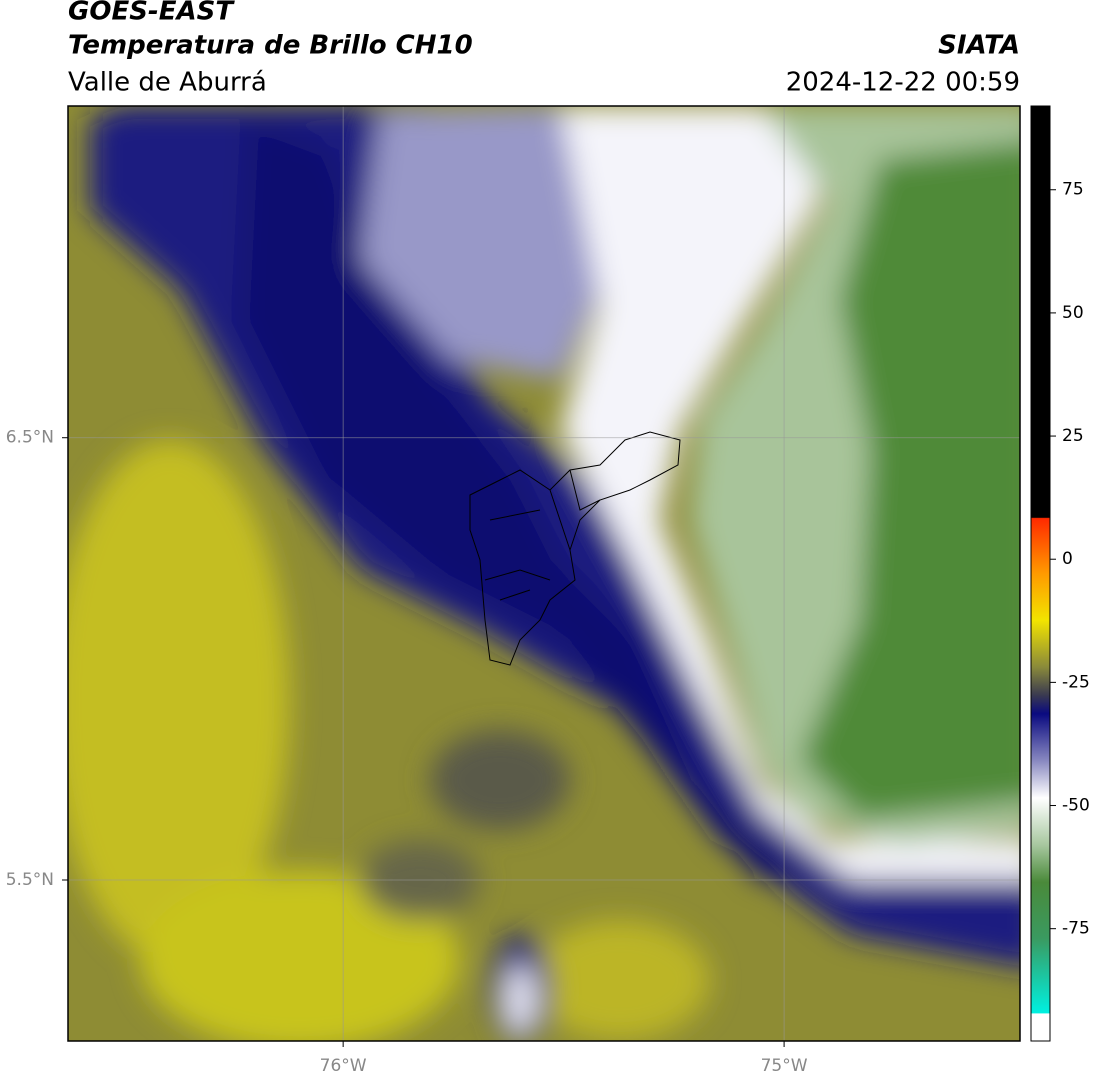 This screenshot has height=1078, width=1094. I want to click on colorbar-label: 75, so click(1073, 190).